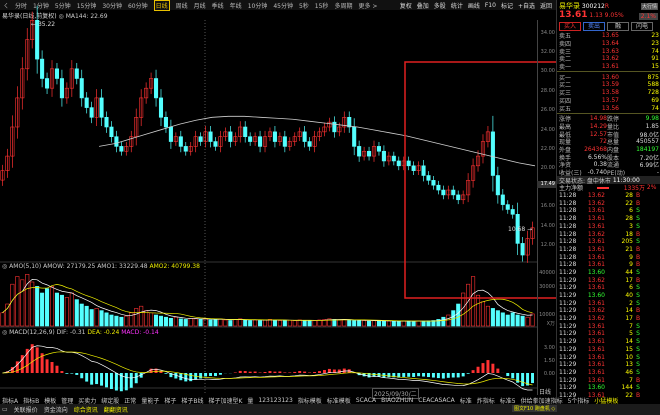  Describe the element at coordinates (648, 16) in the screenshot. I see `pct-button: 2.1%` at that location.